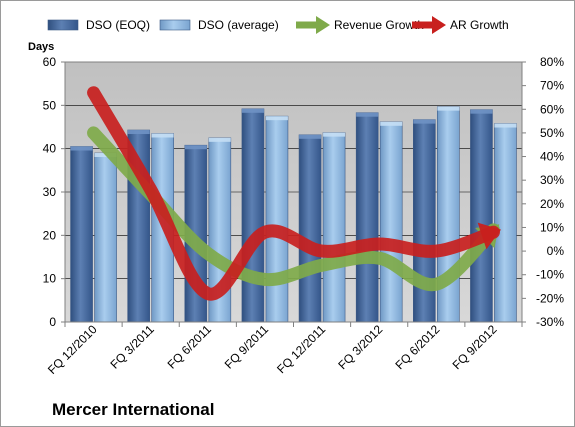 This screenshot has width=575, height=427. Describe the element at coordinates (118, 25) in the screenshot. I see `legend-dso-eoq-label: DSO (EOQ)` at that location.